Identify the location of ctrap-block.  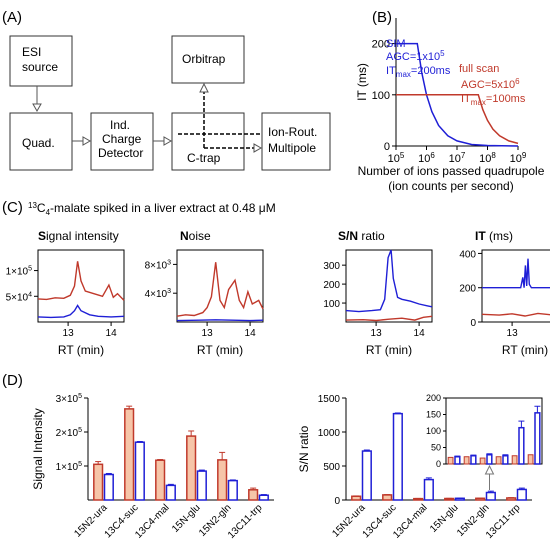
(208, 141).